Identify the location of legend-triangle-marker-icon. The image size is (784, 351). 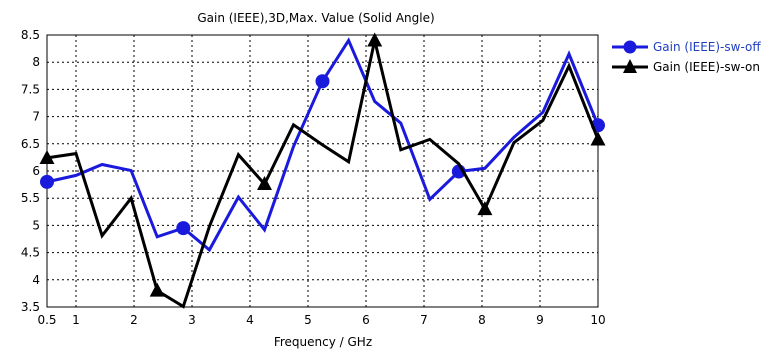
(630, 66).